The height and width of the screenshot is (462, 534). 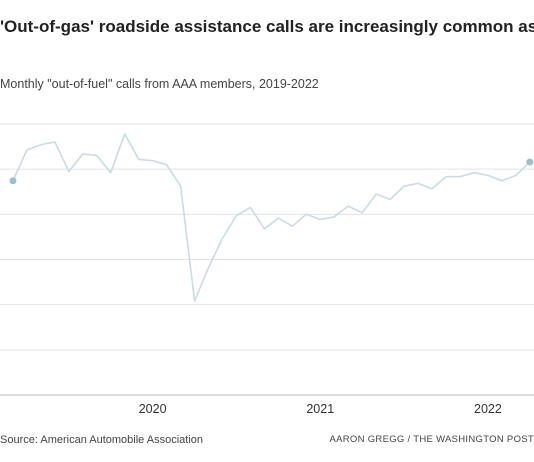 What do you see at coordinates (488, 409) in the screenshot?
I see `x-tick-label: 2022` at bounding box center [488, 409].